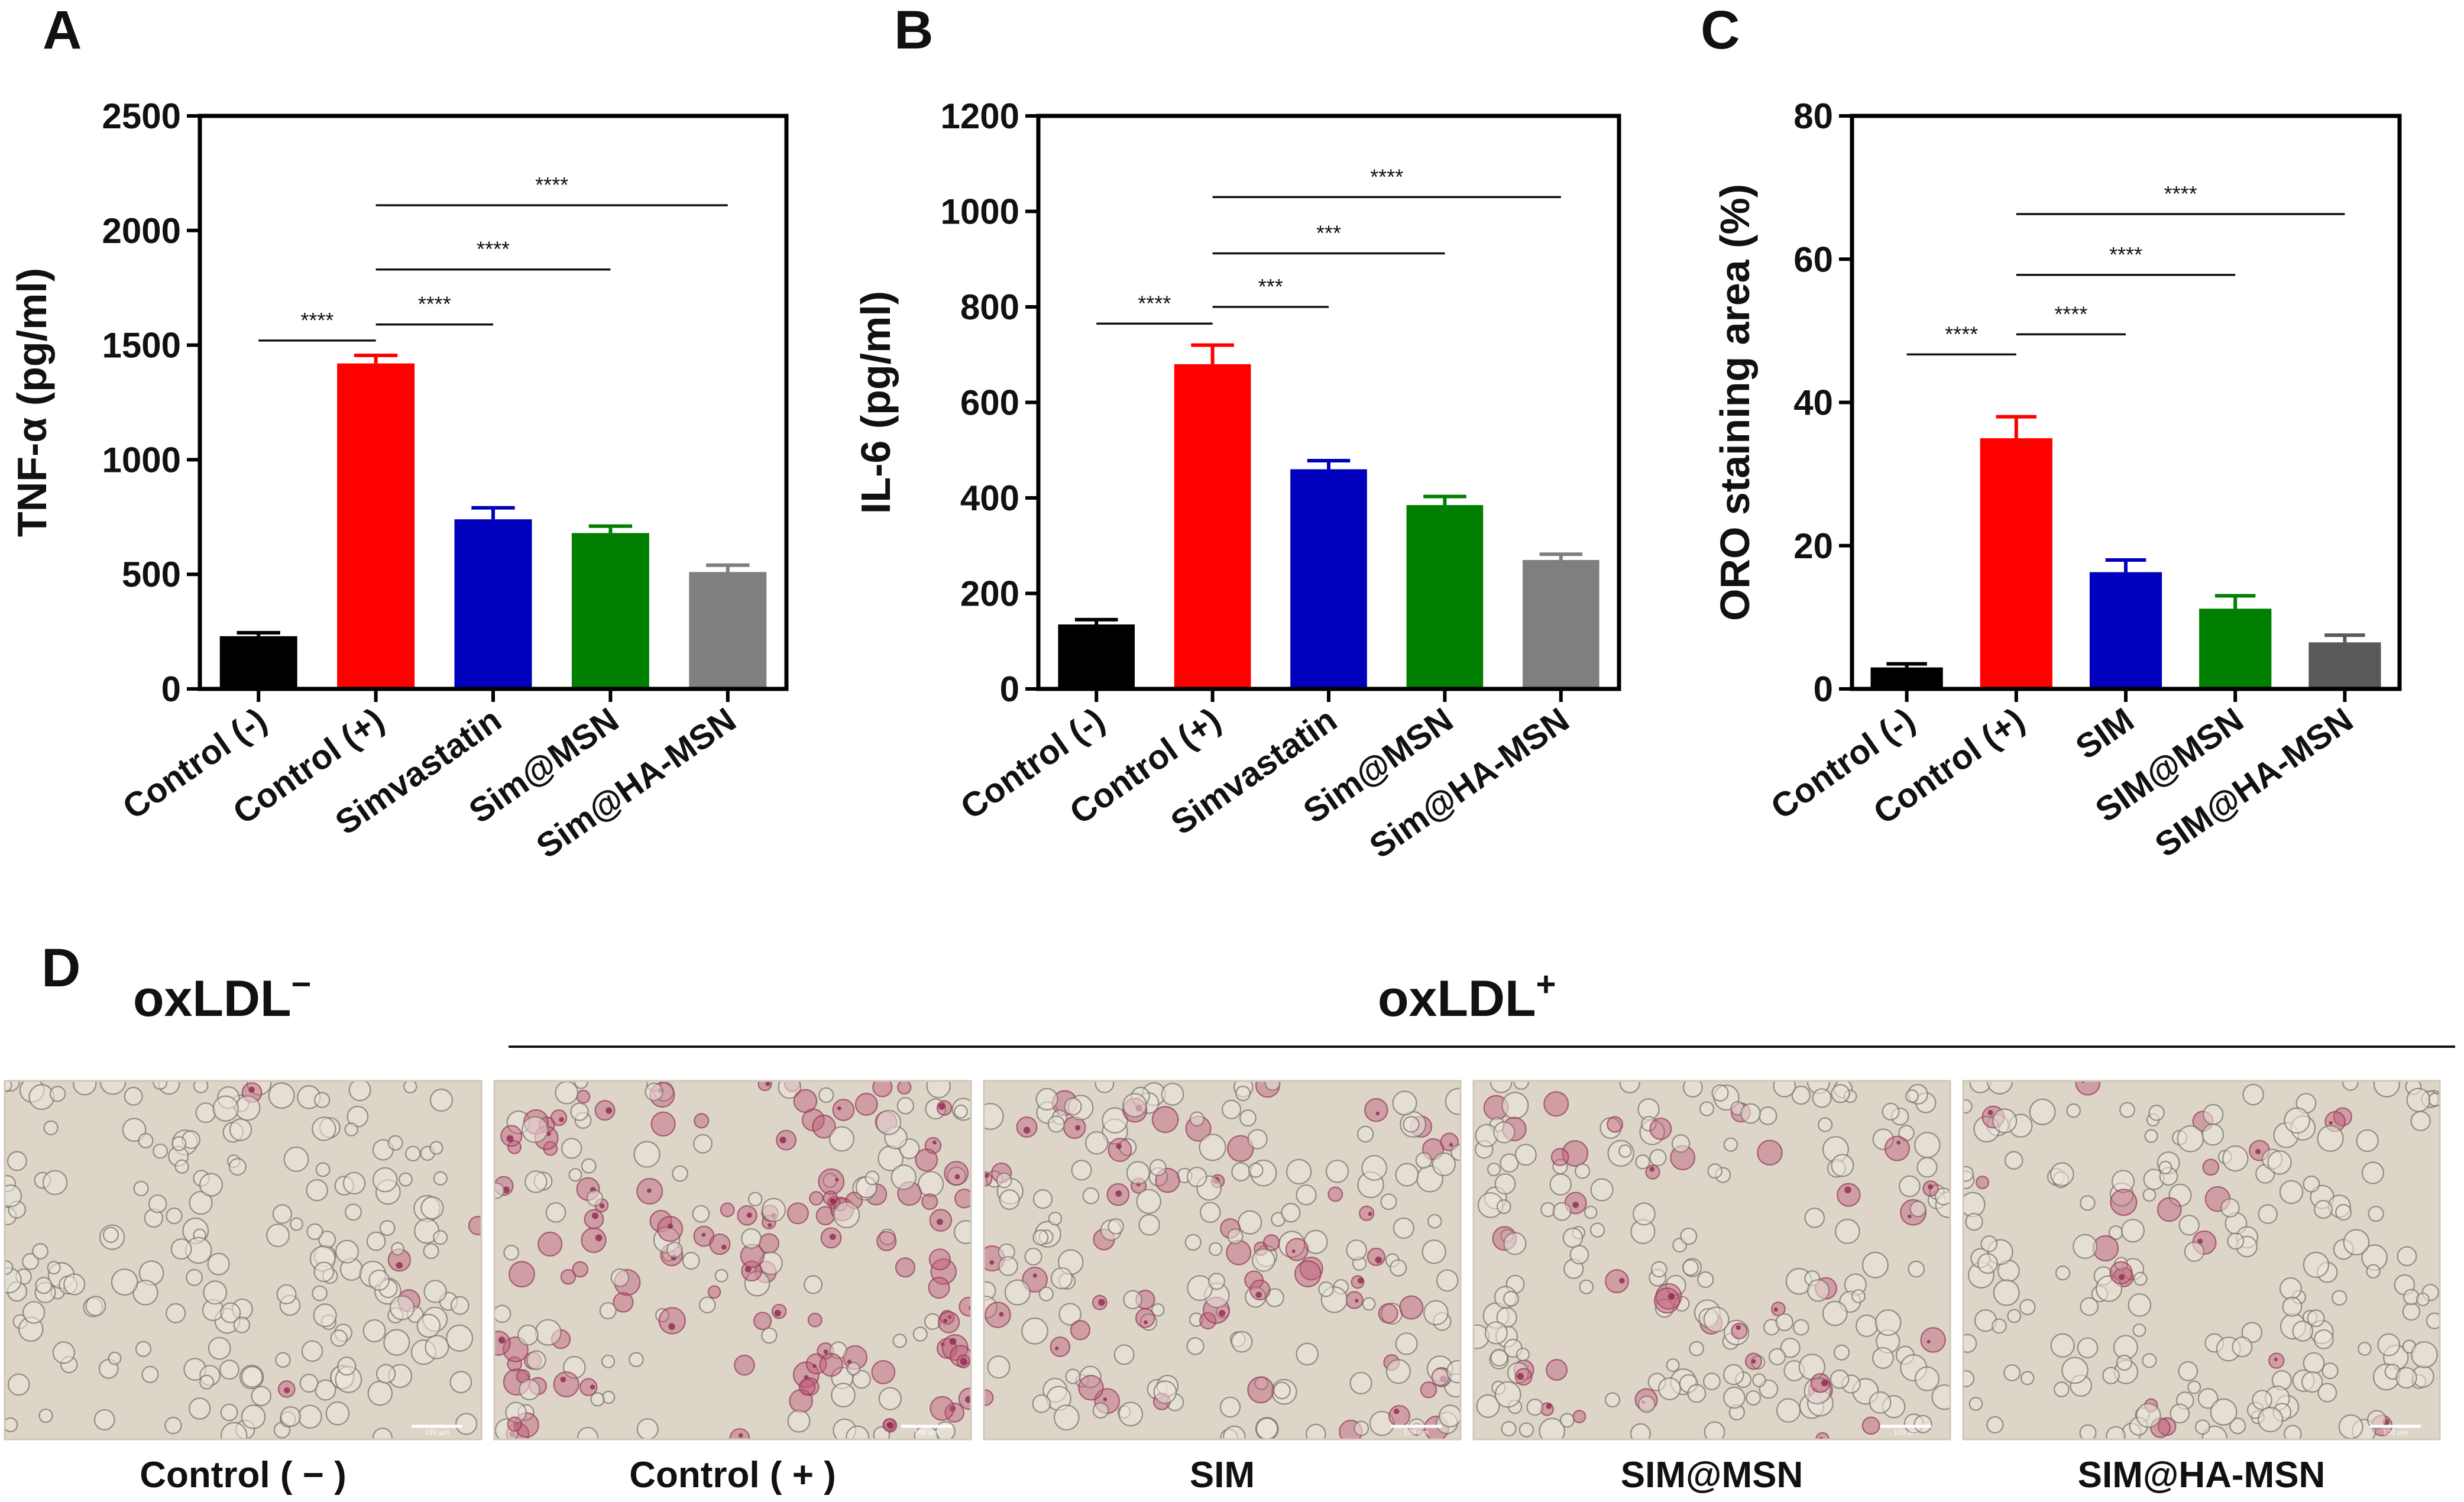 The height and width of the screenshot is (1502, 2464). What do you see at coordinates (1720, 30) in the screenshot?
I see `panel-letter-c: C` at bounding box center [1720, 30].